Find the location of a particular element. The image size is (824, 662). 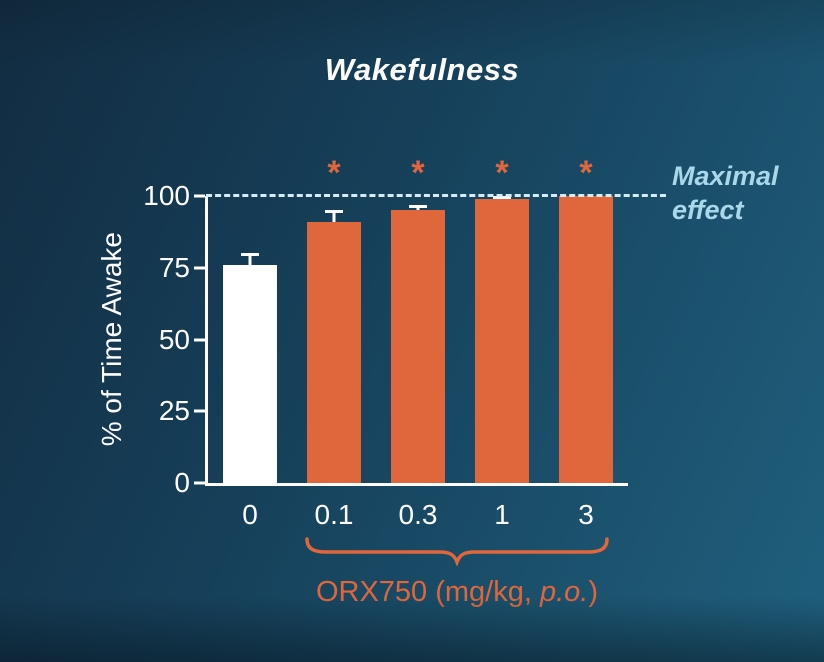

dose-group-label: ORX750 (mg/kg, p.o.) is located at coordinates (457, 592).